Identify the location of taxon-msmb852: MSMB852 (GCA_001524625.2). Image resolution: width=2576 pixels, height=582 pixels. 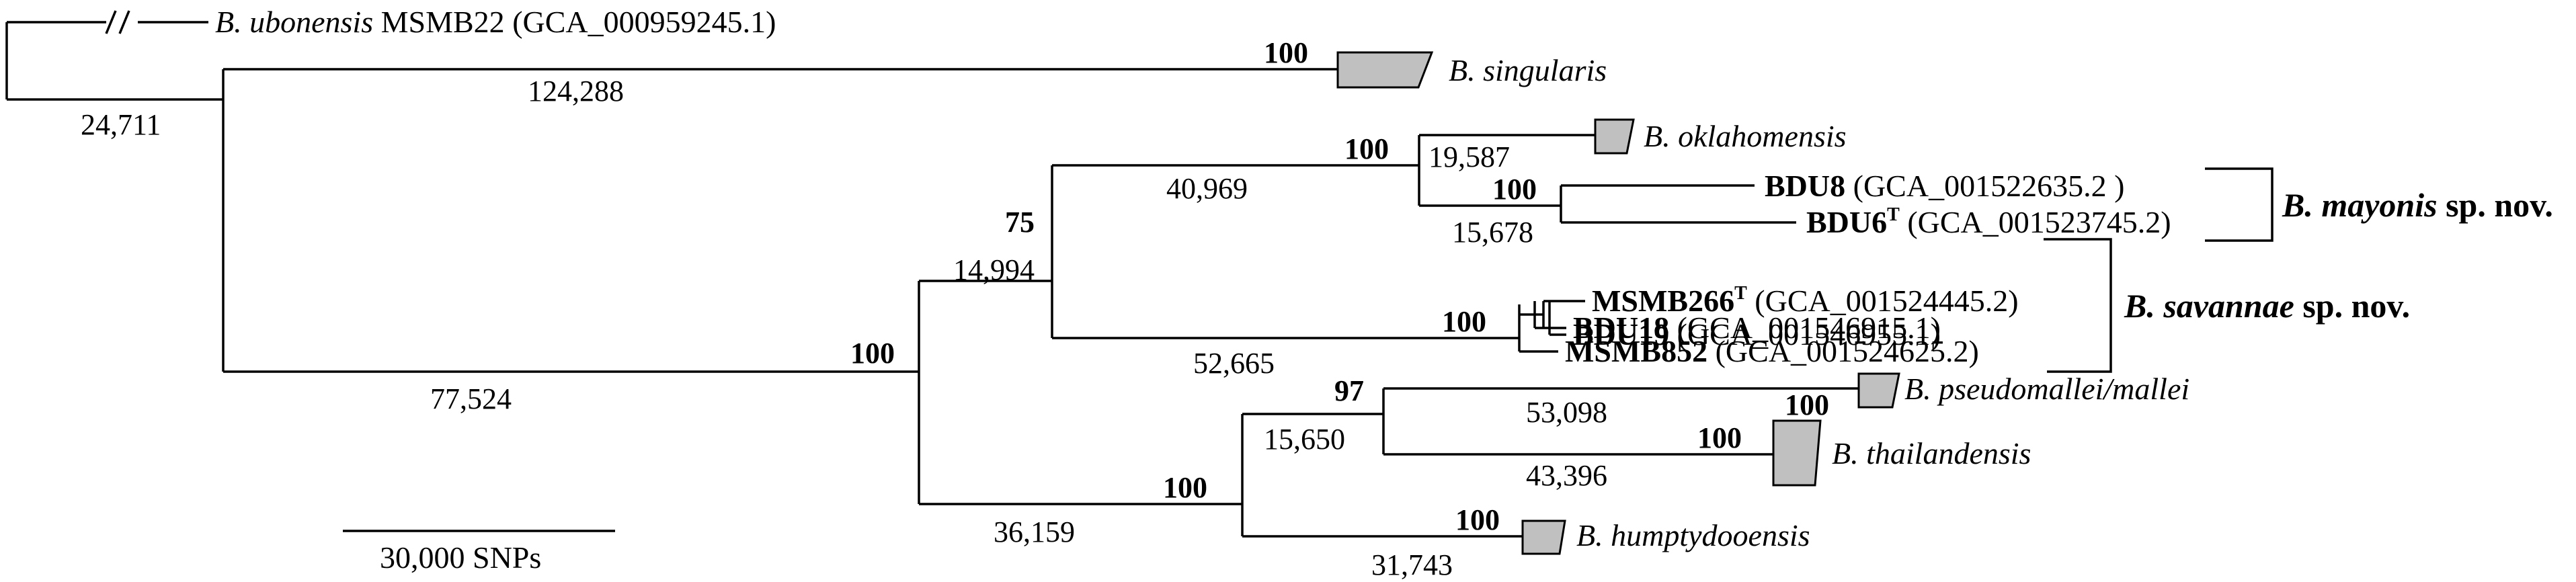
(1772, 351).